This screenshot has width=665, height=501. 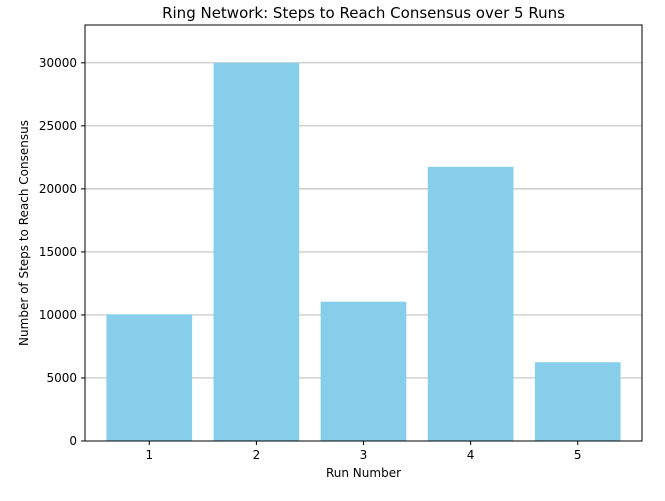 I want to click on x-axis-label: Run Number, so click(x=363, y=473).